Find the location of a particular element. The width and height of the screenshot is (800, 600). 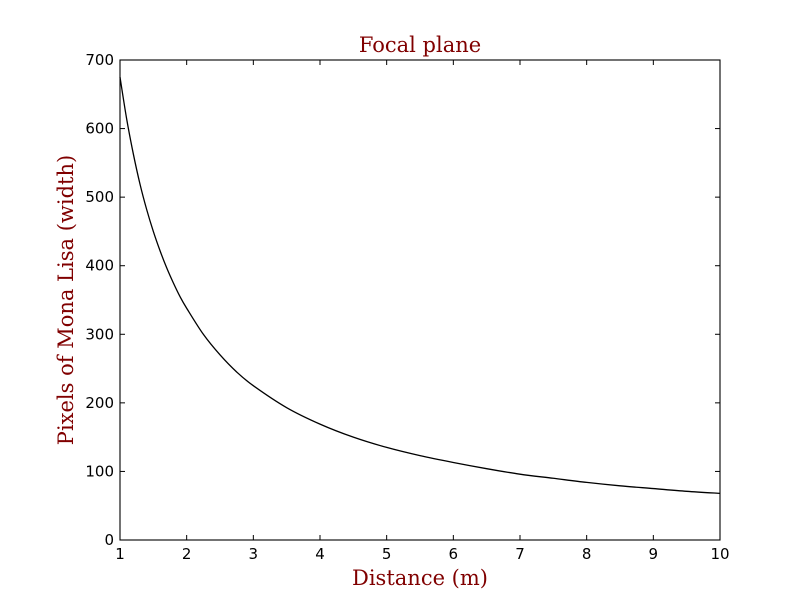

y-tick-label: 300 is located at coordinates (99, 334).